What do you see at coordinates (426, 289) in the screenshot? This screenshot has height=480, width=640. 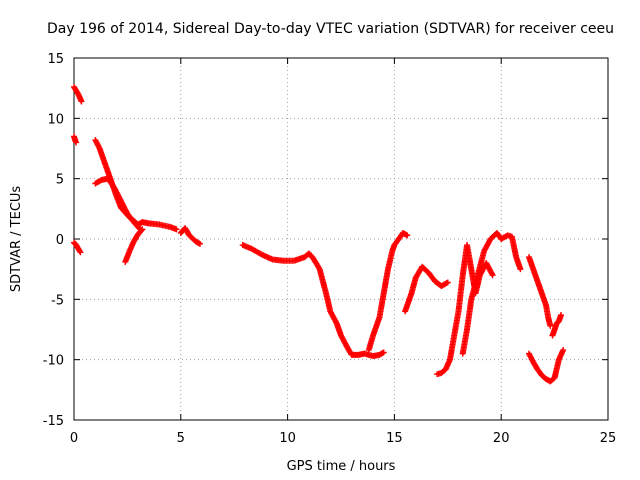 I see `series-t10` at bounding box center [426, 289].